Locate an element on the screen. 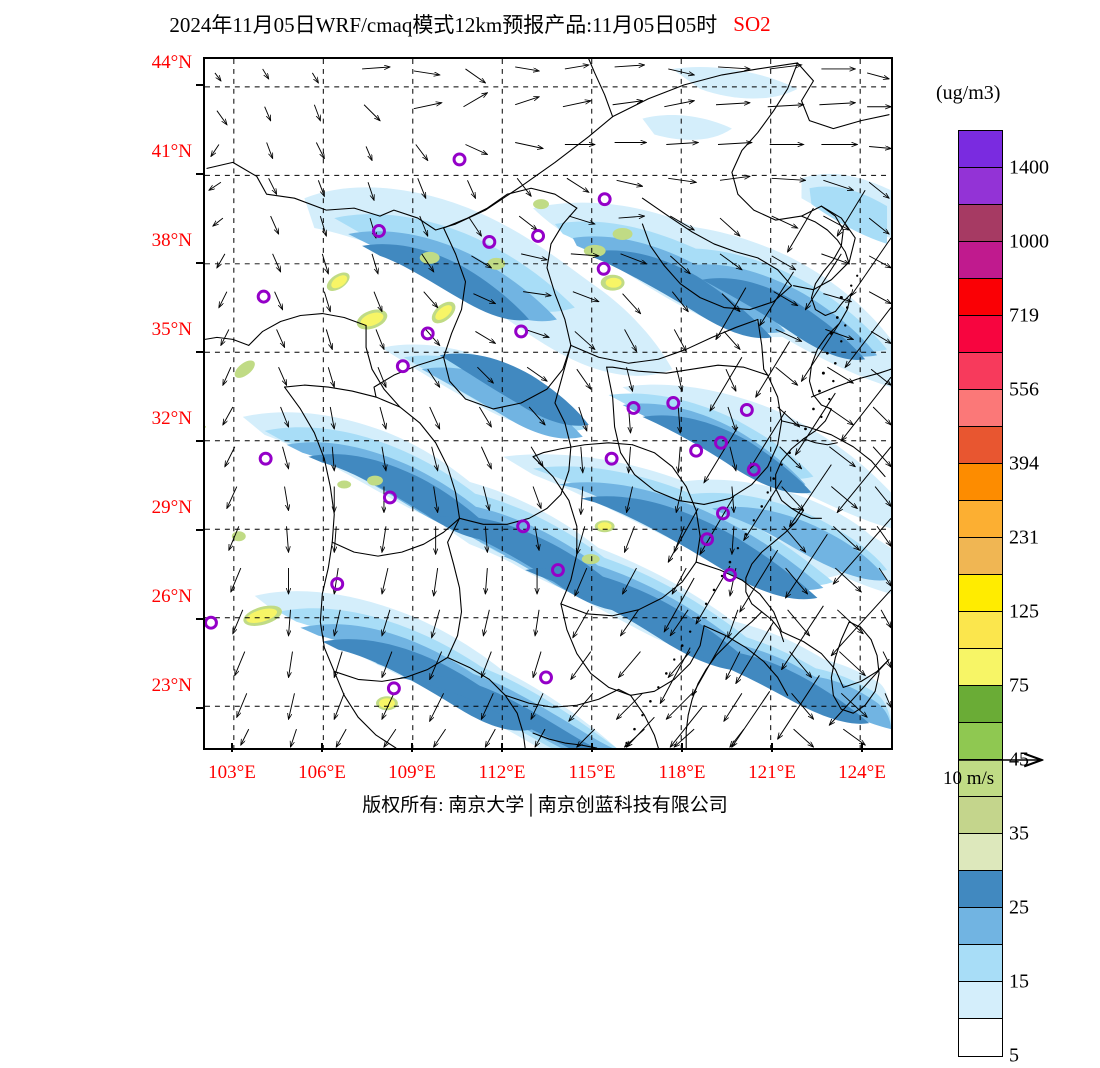 The image size is (1100, 1068). lat-label-26: 26°N is located at coordinates (171, 596).